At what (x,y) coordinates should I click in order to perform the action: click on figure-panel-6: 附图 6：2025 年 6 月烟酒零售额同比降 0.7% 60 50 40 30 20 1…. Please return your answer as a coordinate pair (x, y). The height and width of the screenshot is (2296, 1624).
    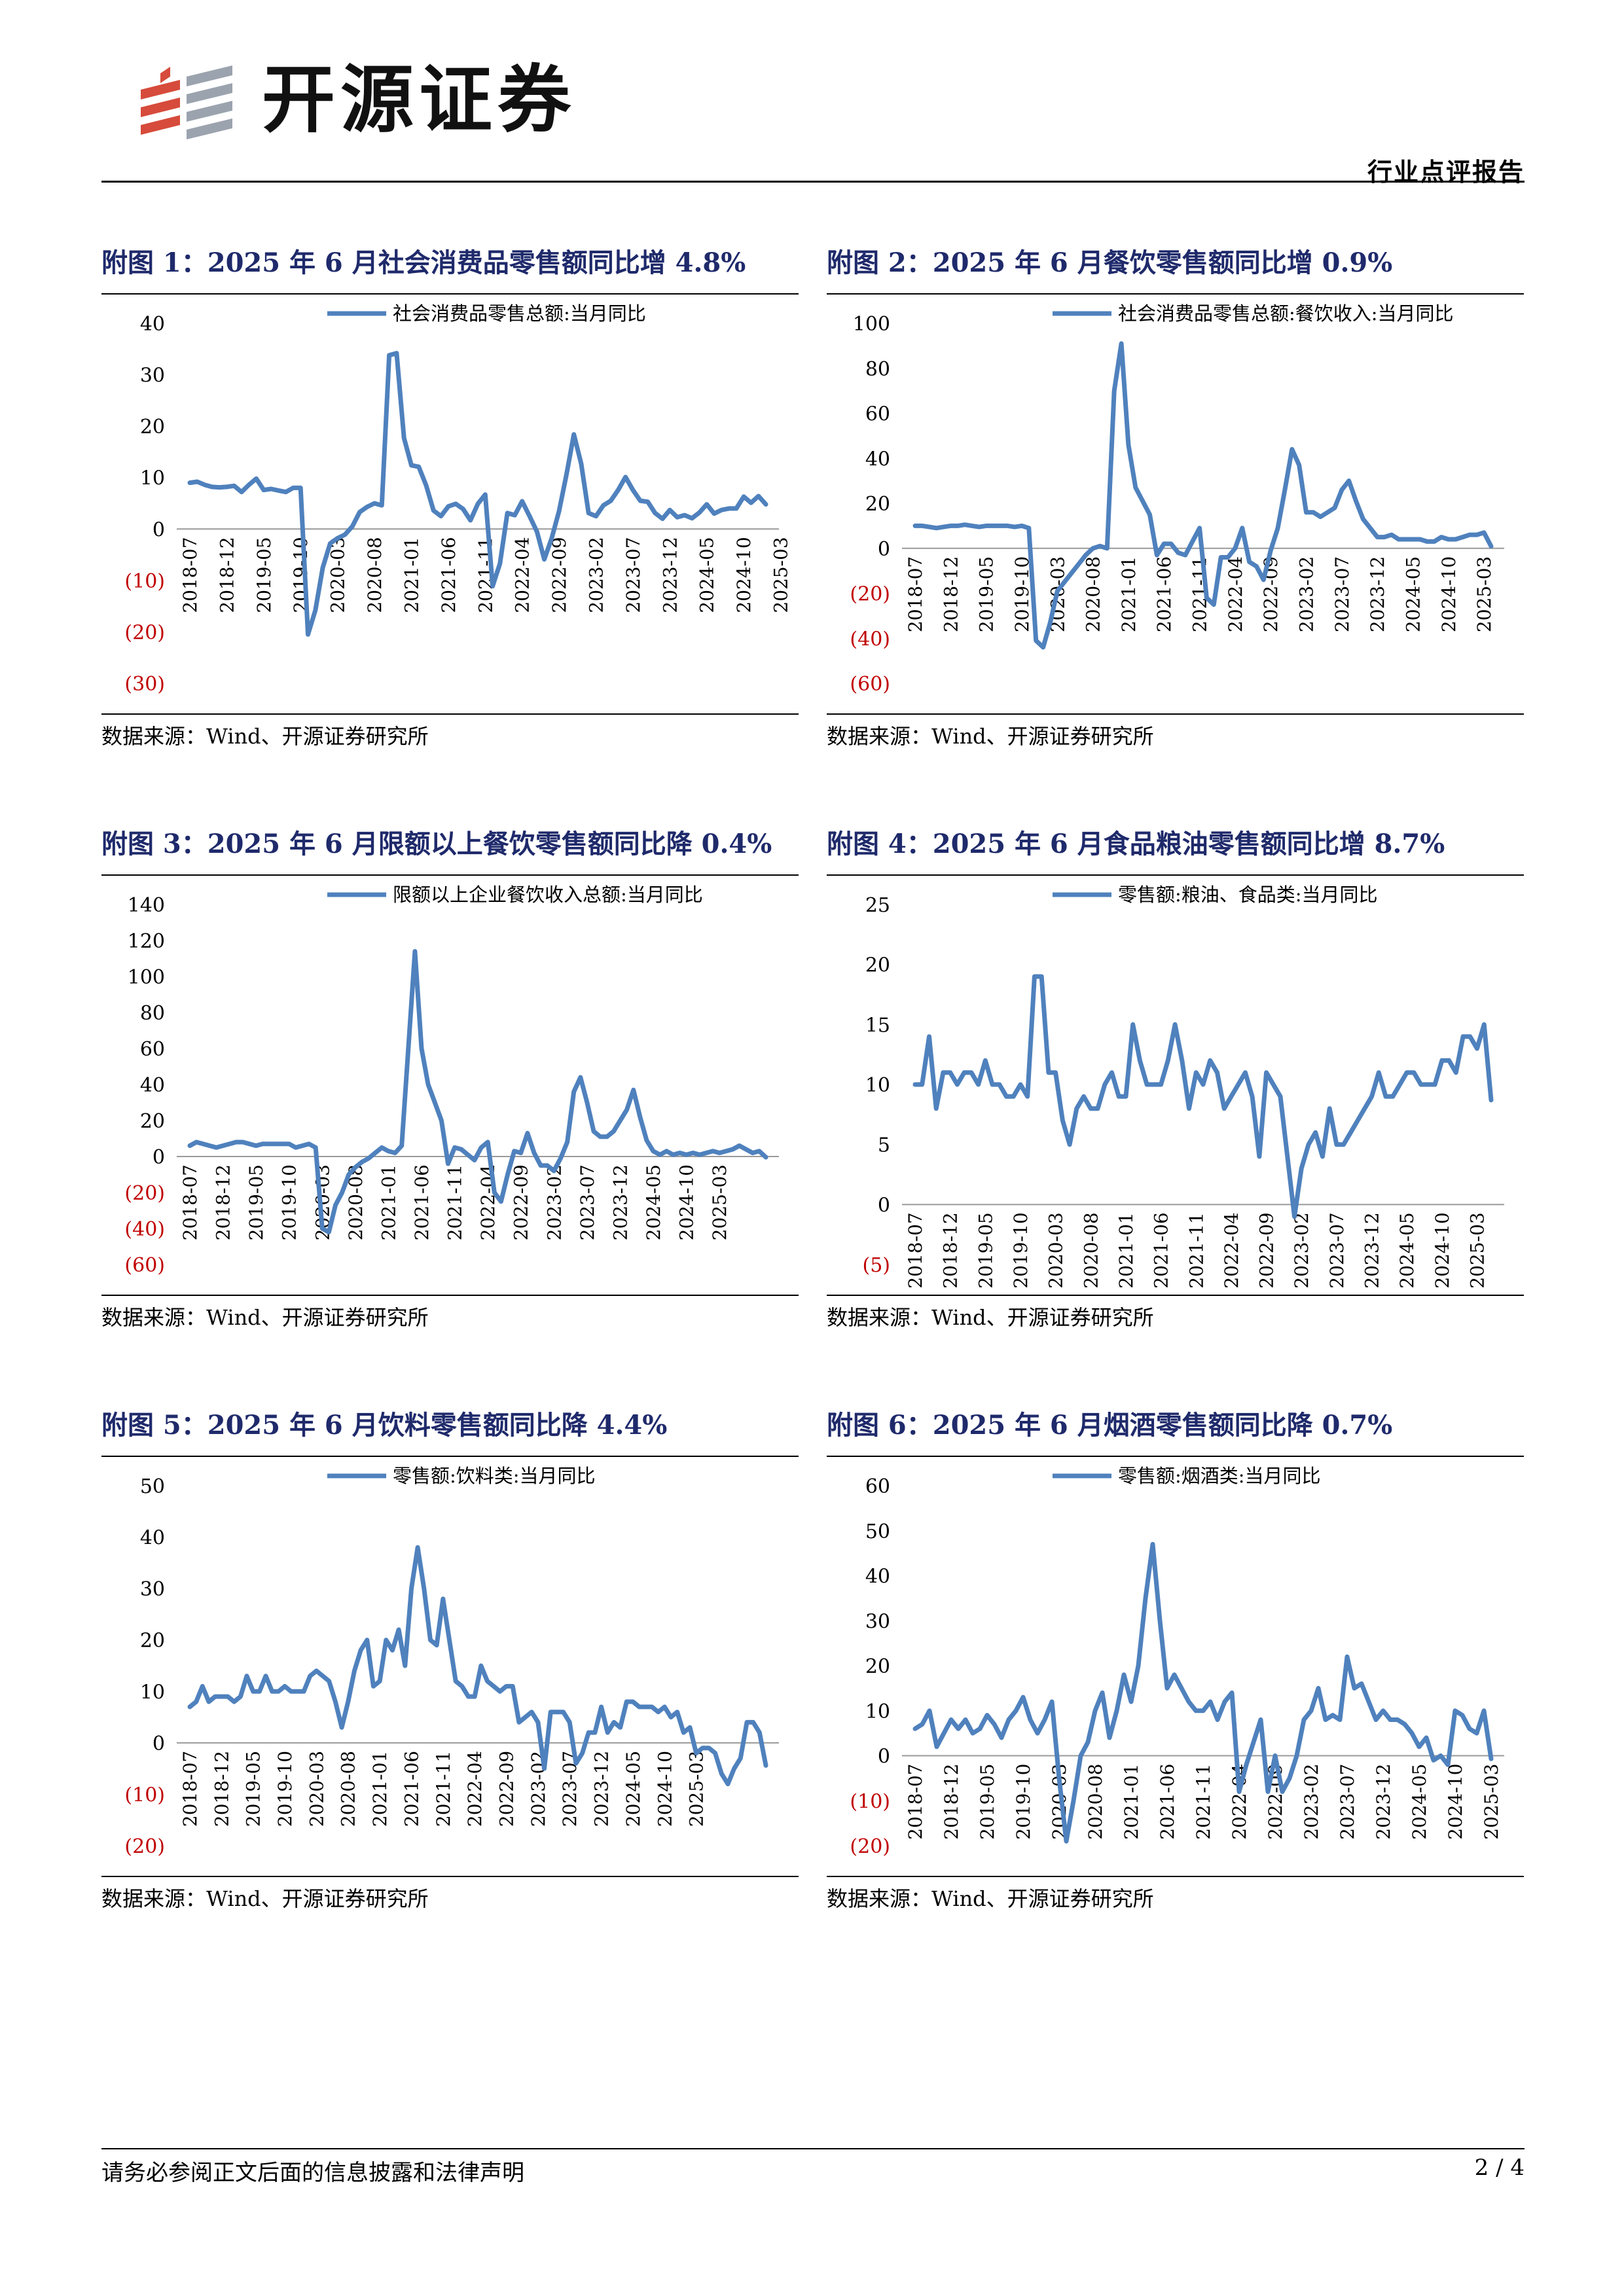
    Looking at the image, I should click on (1175, 1658).